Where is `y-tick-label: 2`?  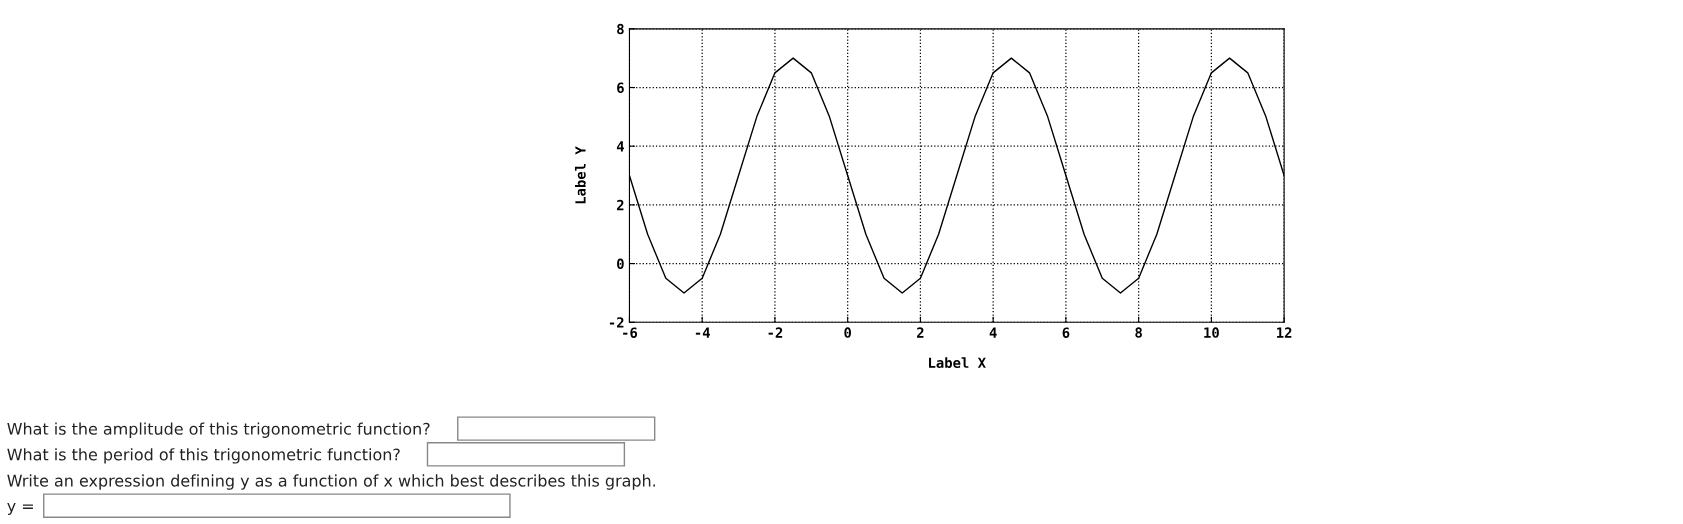 y-tick-label: 2 is located at coordinates (620, 205).